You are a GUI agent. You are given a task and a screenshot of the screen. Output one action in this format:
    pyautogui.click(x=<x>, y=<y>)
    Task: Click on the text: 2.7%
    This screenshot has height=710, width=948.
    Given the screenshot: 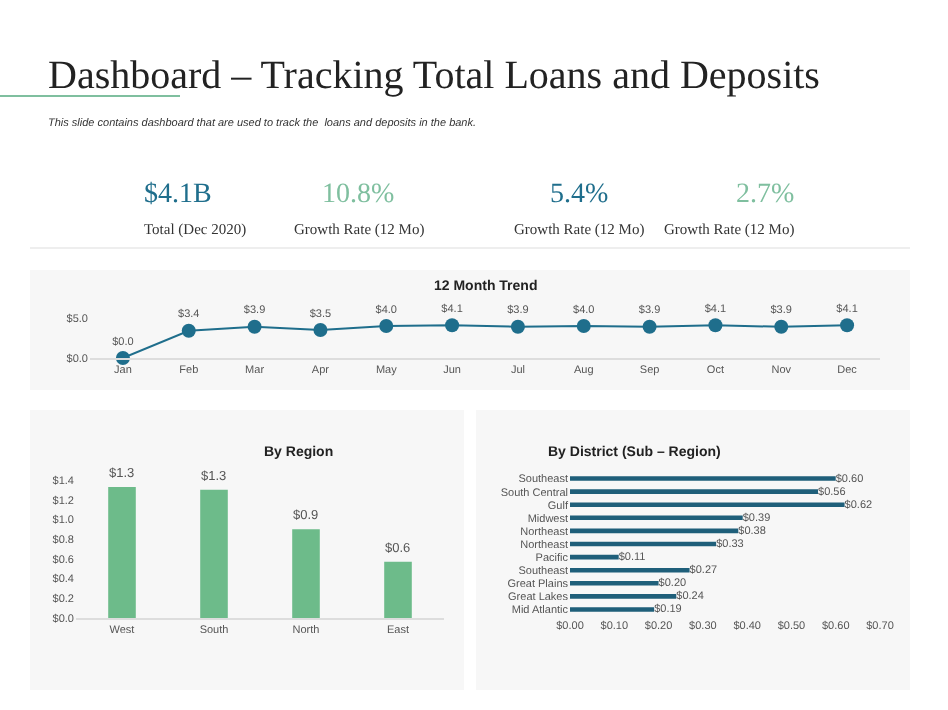 What is the action you would take?
    pyautogui.click(x=765, y=195)
    